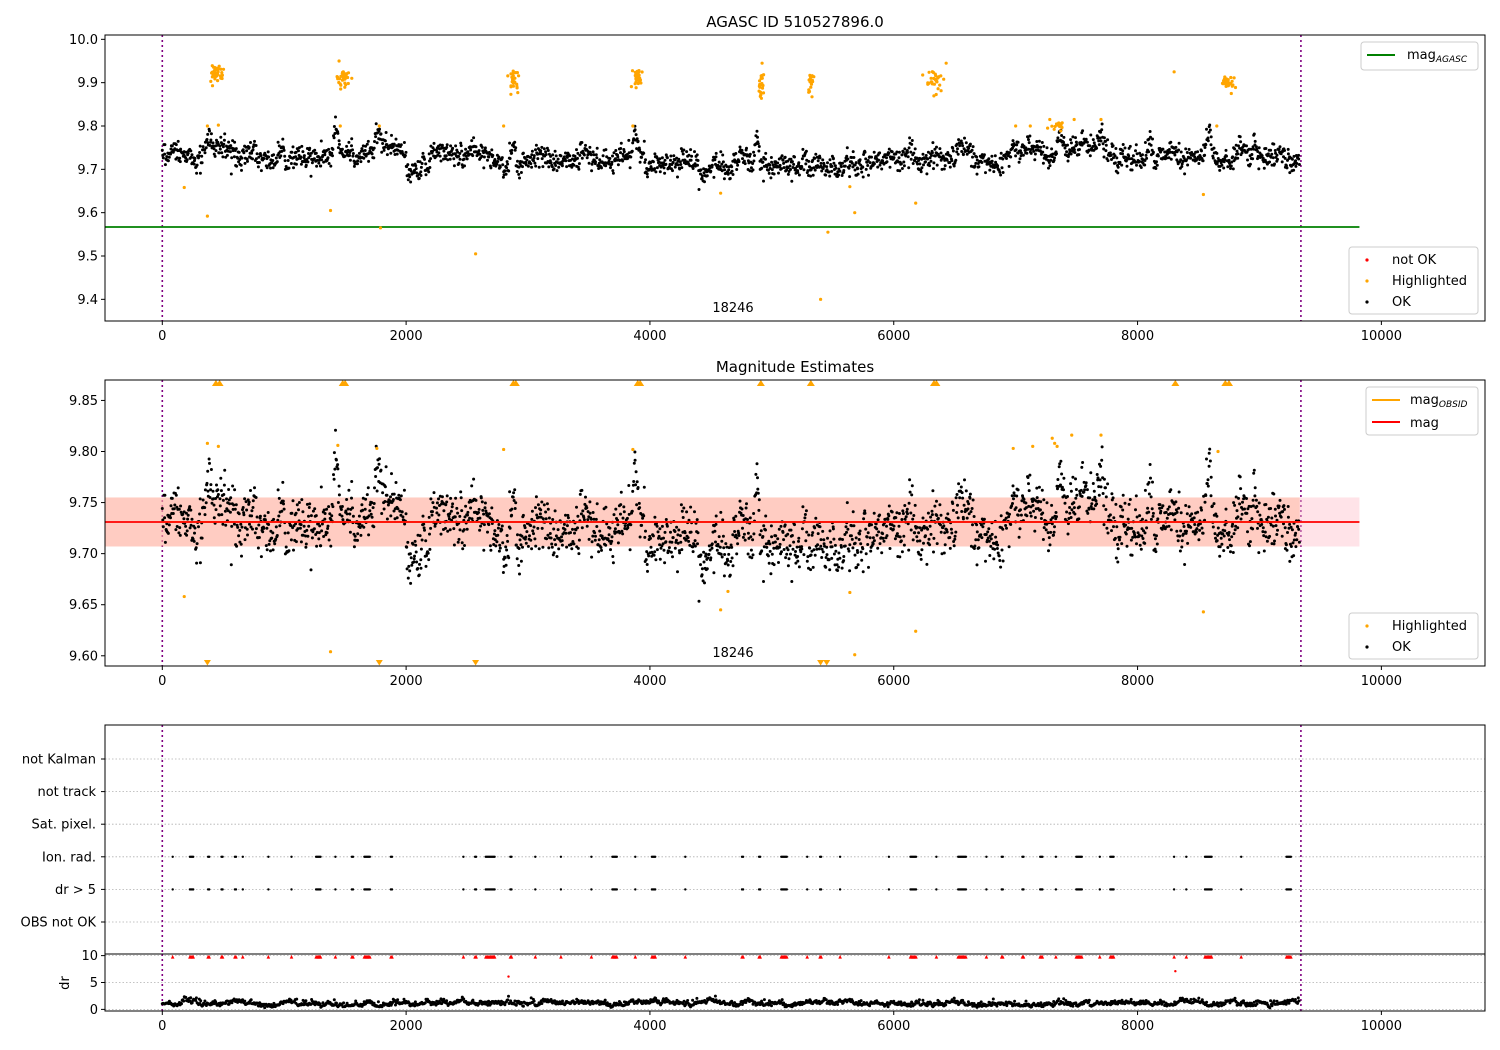 The height and width of the screenshot is (1050, 1500). What do you see at coordinates (406, 681) in the screenshot?
I see `middle-xtick-label: 2000` at bounding box center [406, 681].